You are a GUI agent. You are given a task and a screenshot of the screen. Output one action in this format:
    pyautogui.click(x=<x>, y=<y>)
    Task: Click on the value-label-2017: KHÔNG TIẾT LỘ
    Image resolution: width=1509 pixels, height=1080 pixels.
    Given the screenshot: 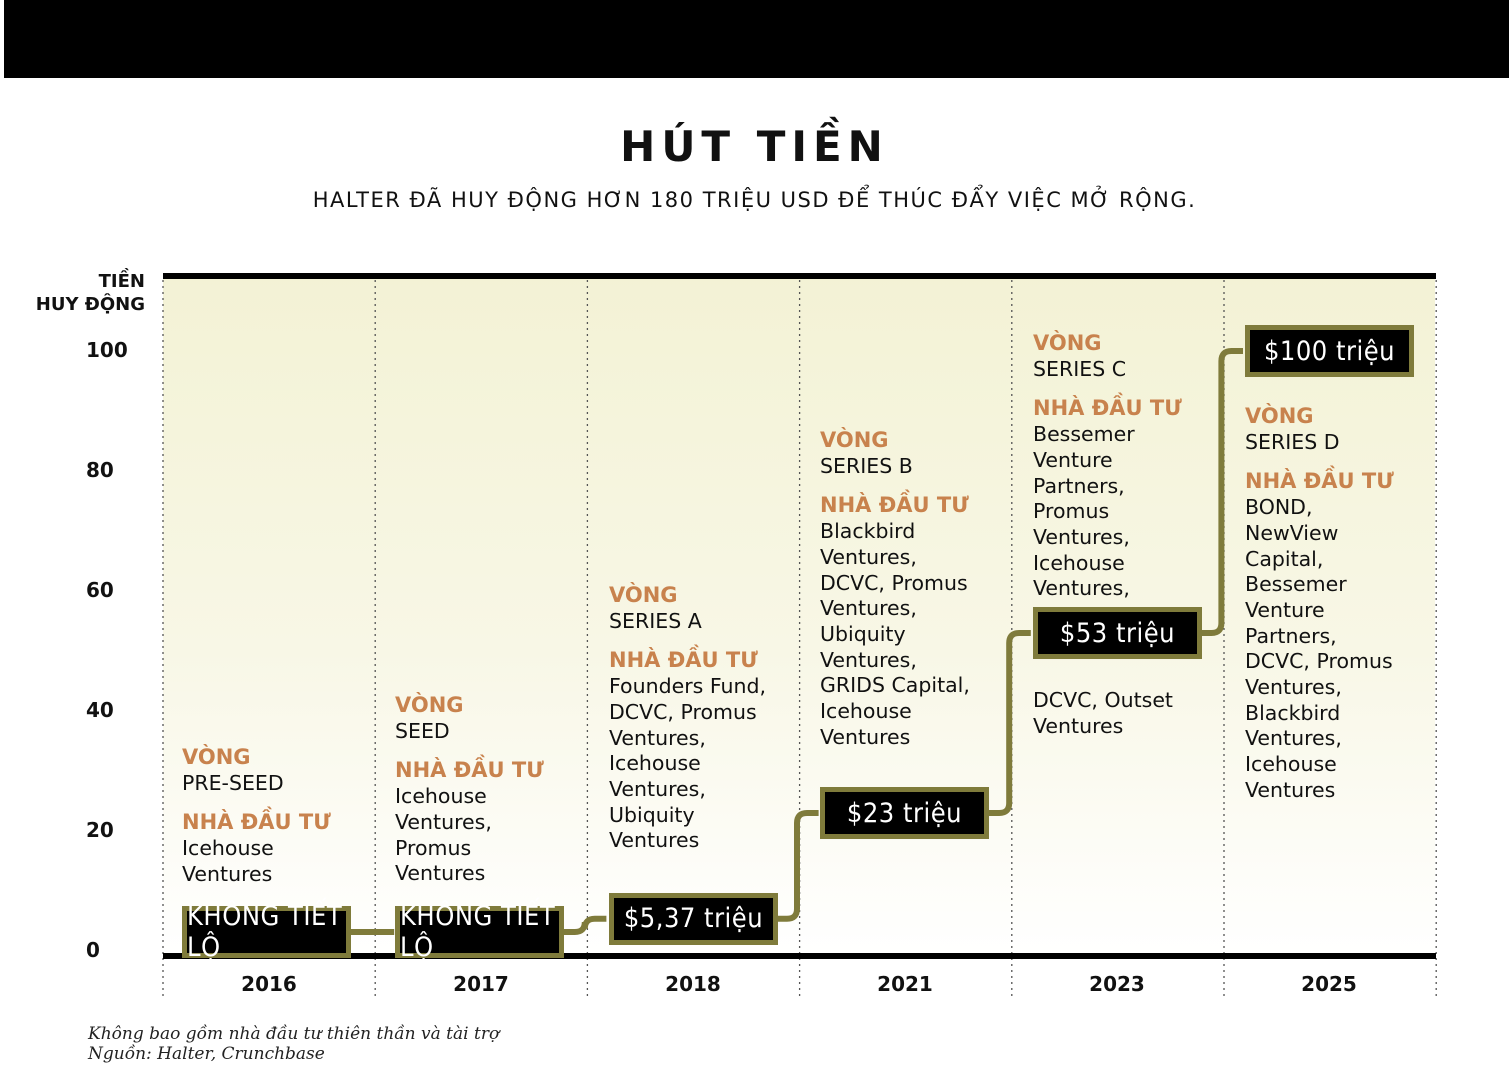 What is the action you would take?
    pyautogui.click(x=479, y=932)
    